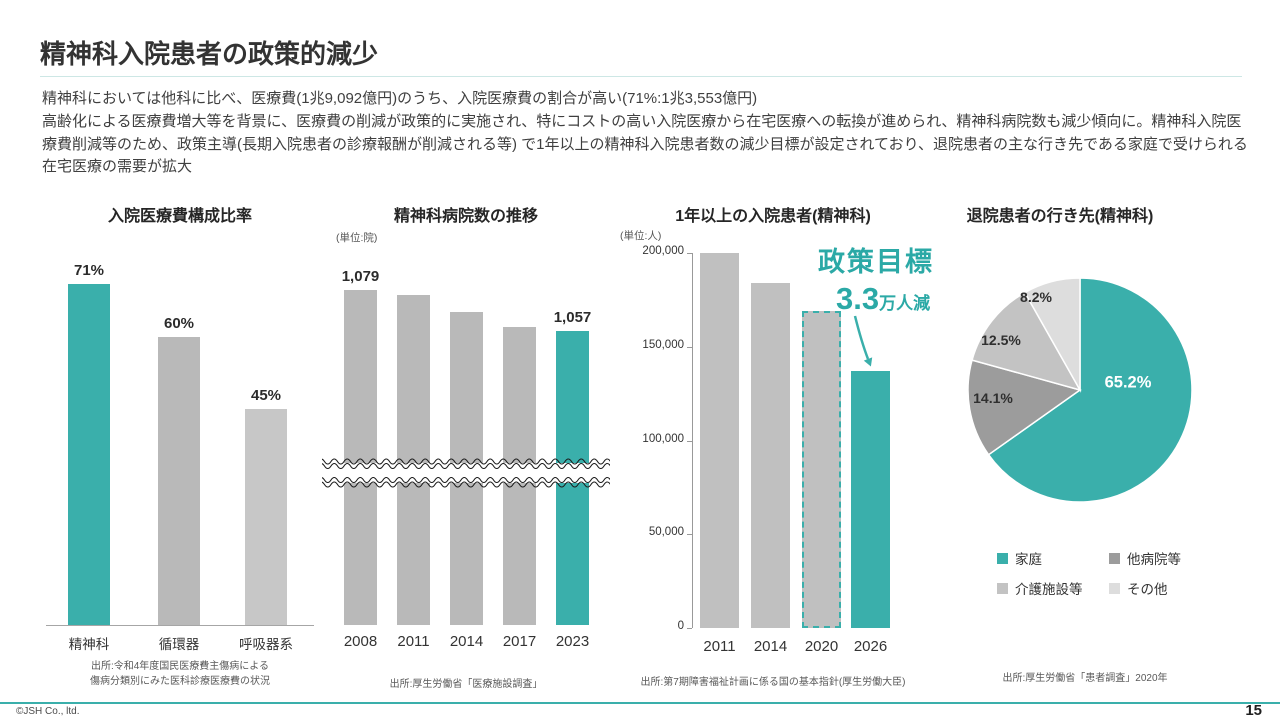 This screenshot has height=720, width=1280. I want to click on pie-slice-label: 14.1%, so click(993, 398).